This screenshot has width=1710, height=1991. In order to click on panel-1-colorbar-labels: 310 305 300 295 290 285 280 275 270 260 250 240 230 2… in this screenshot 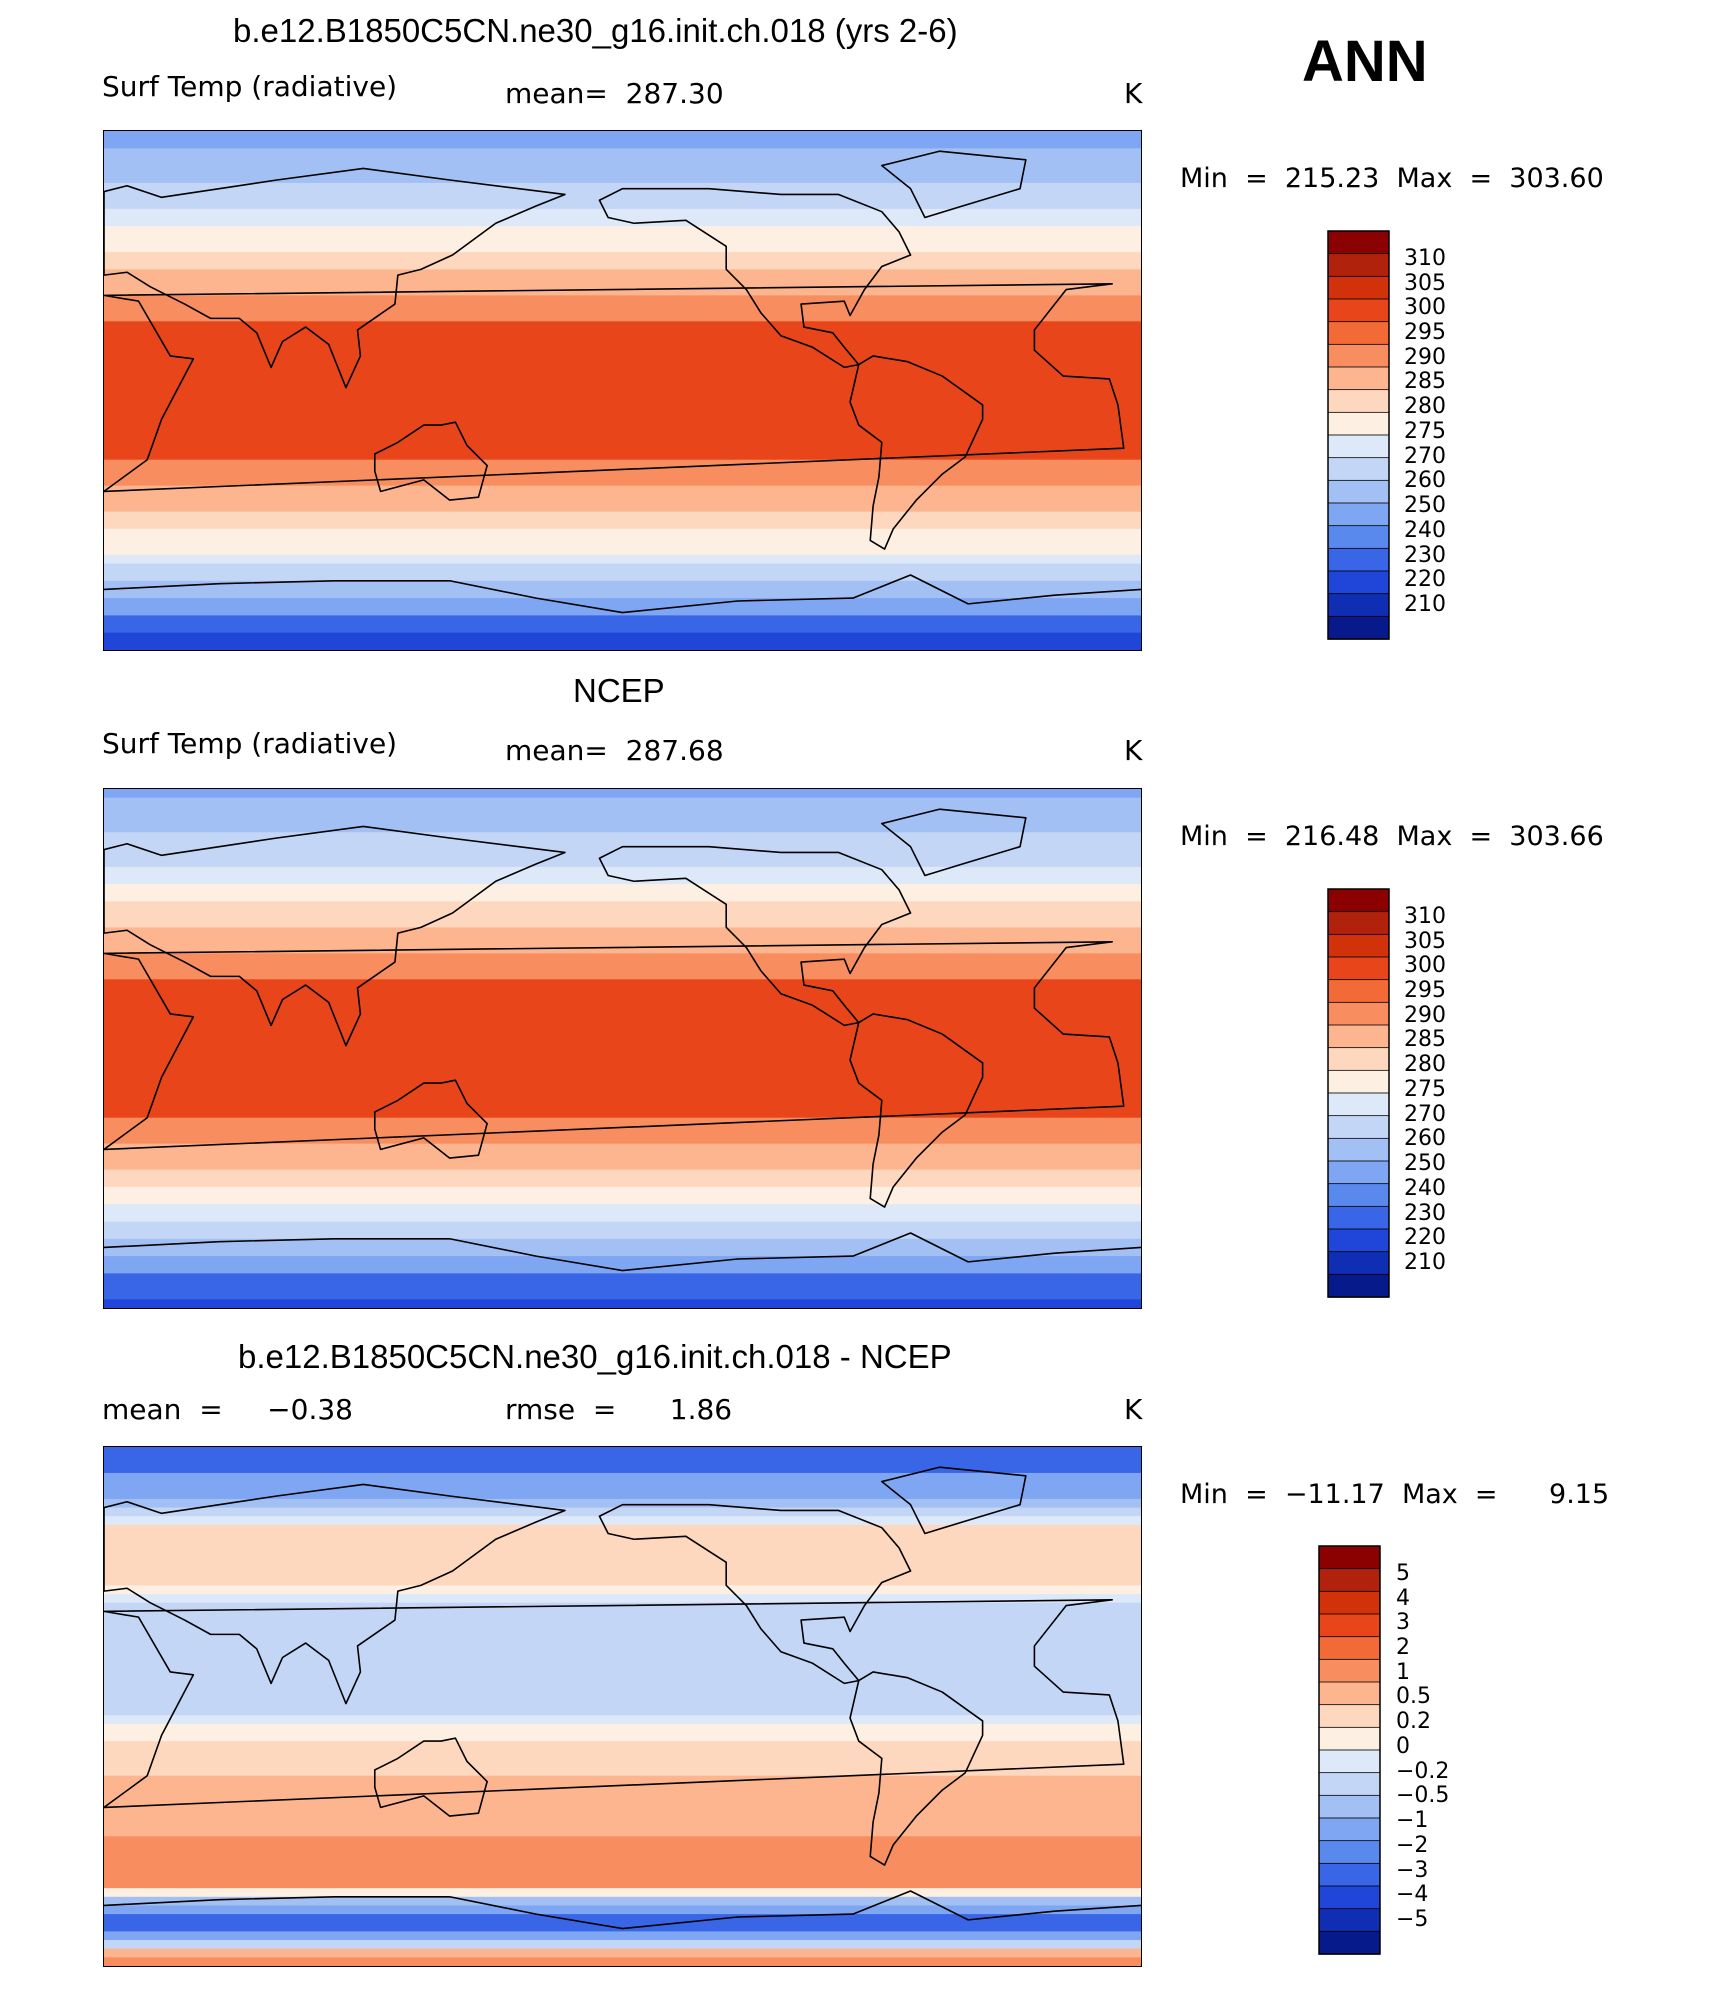, I will do `click(1454, 435)`.